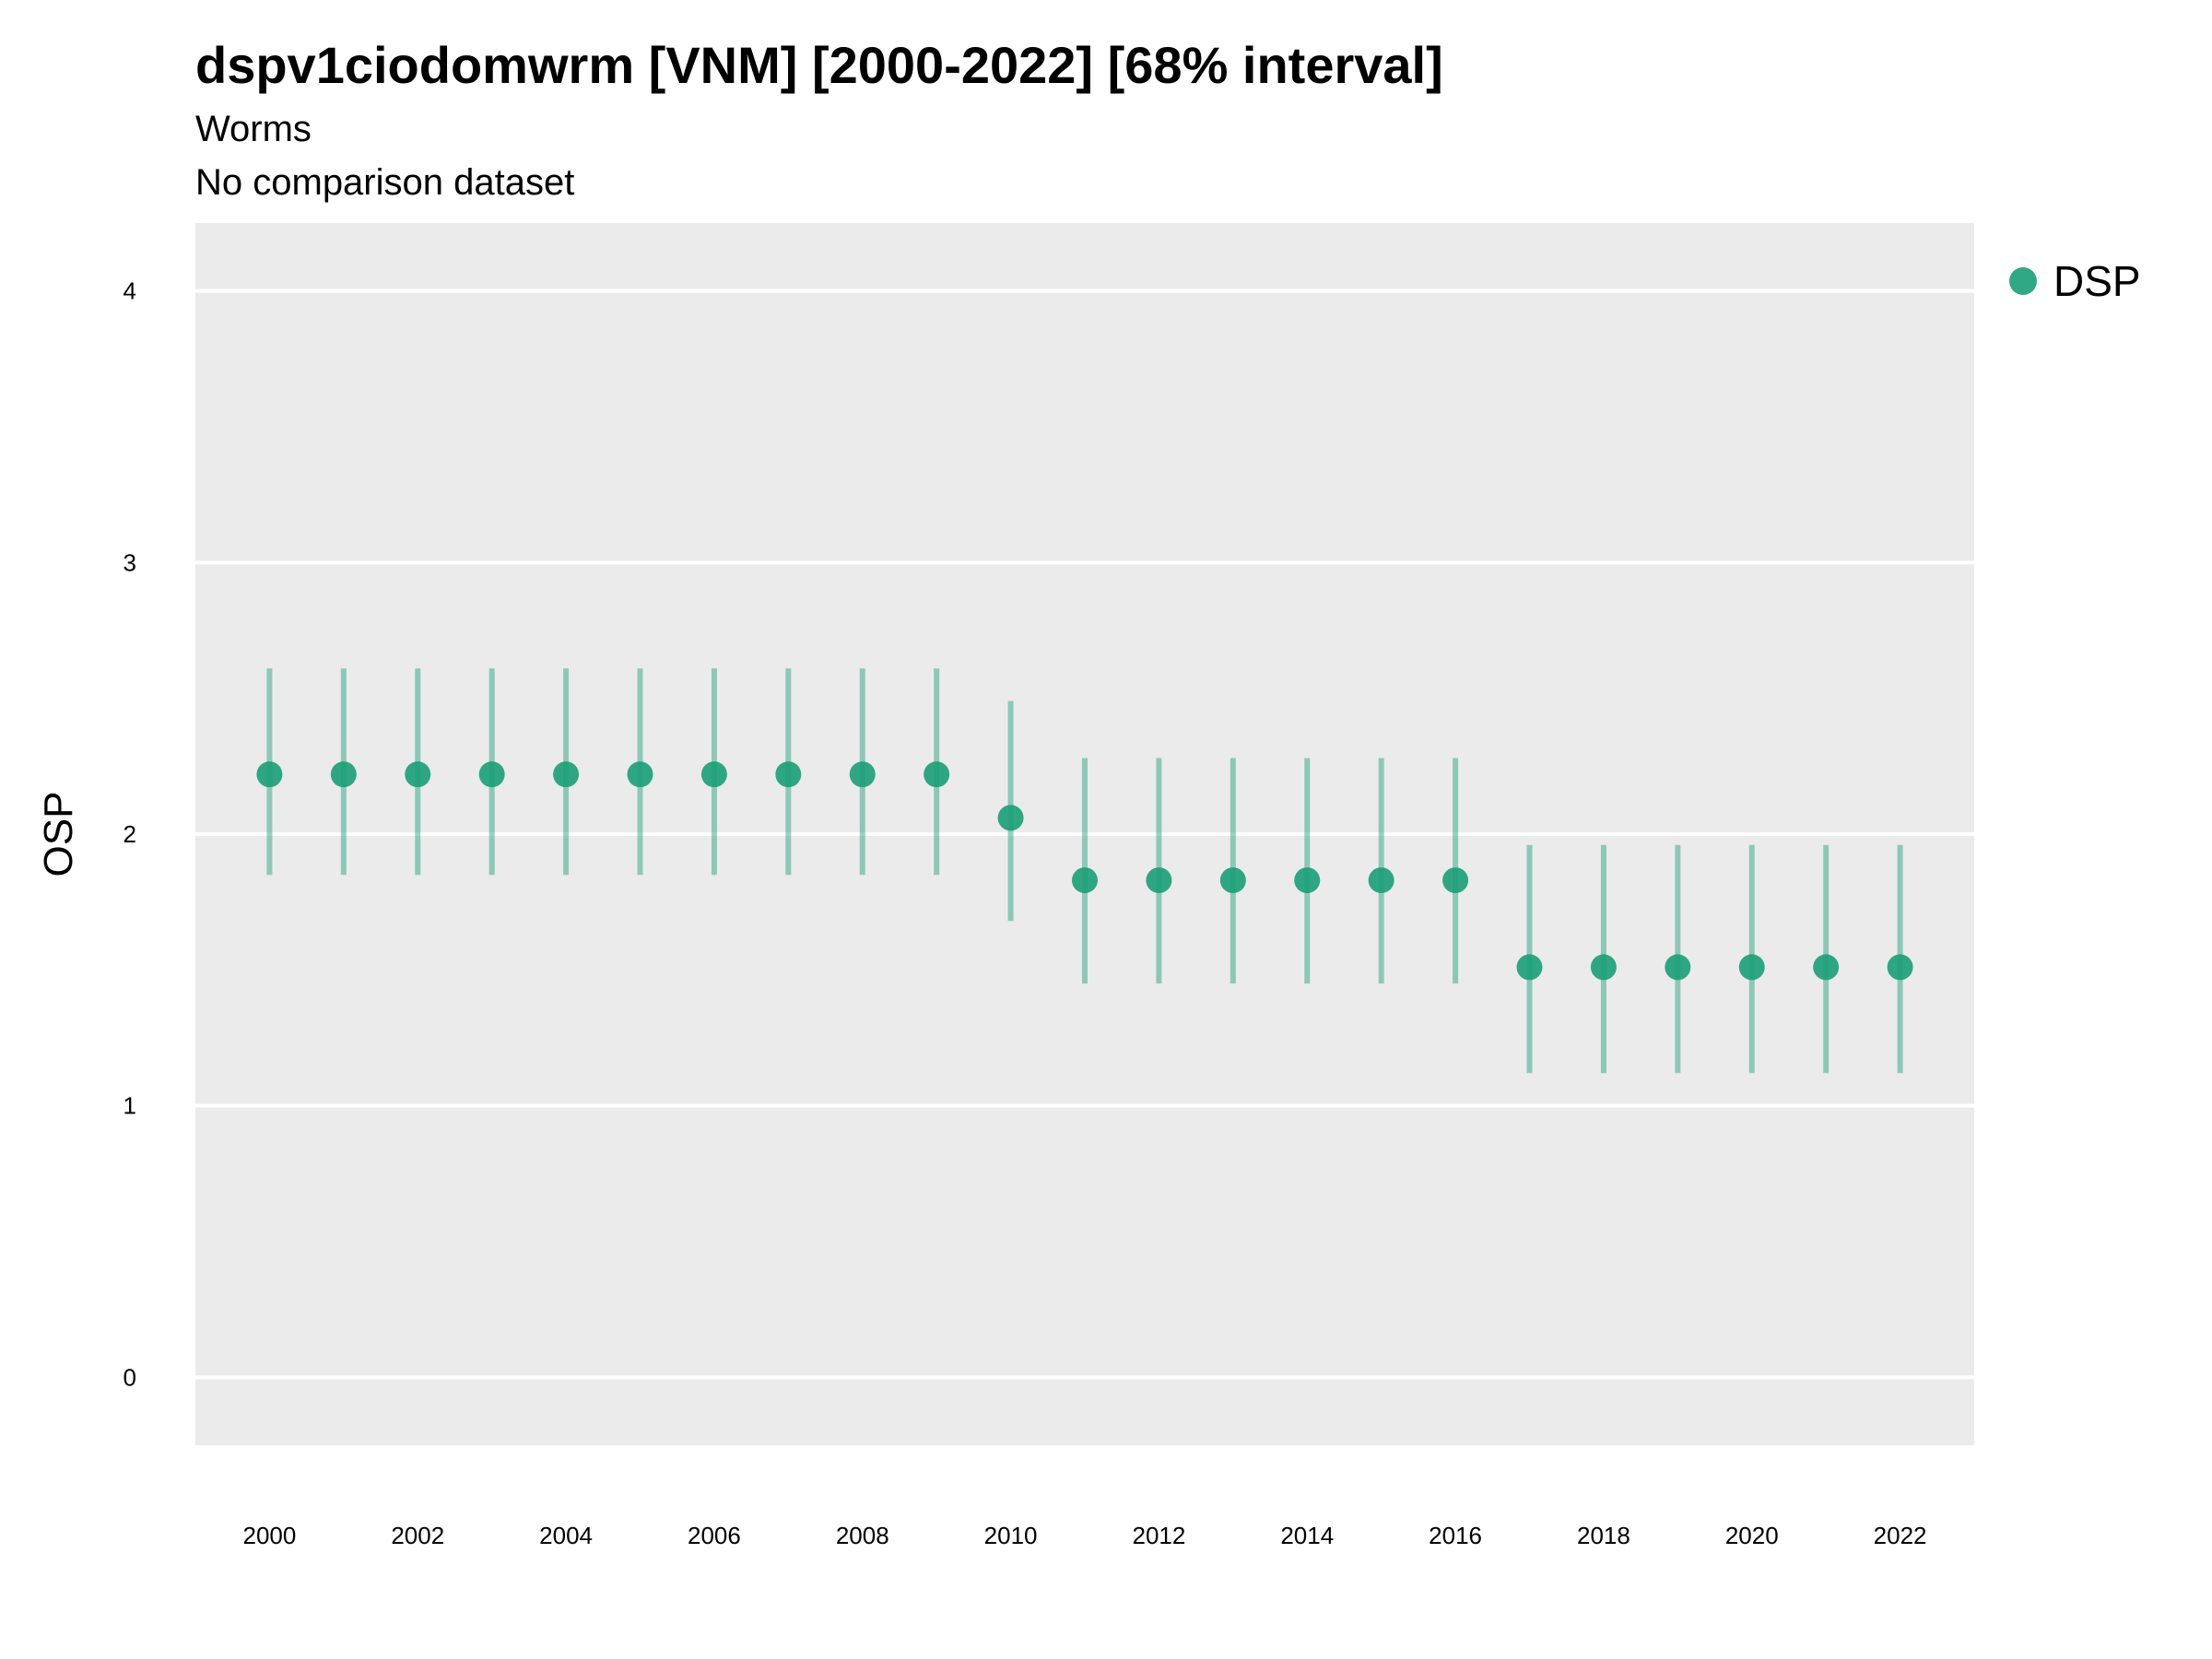 The height and width of the screenshot is (1659, 2212). What do you see at coordinates (2023, 281) in the screenshot?
I see `legend-key-dsp` at bounding box center [2023, 281].